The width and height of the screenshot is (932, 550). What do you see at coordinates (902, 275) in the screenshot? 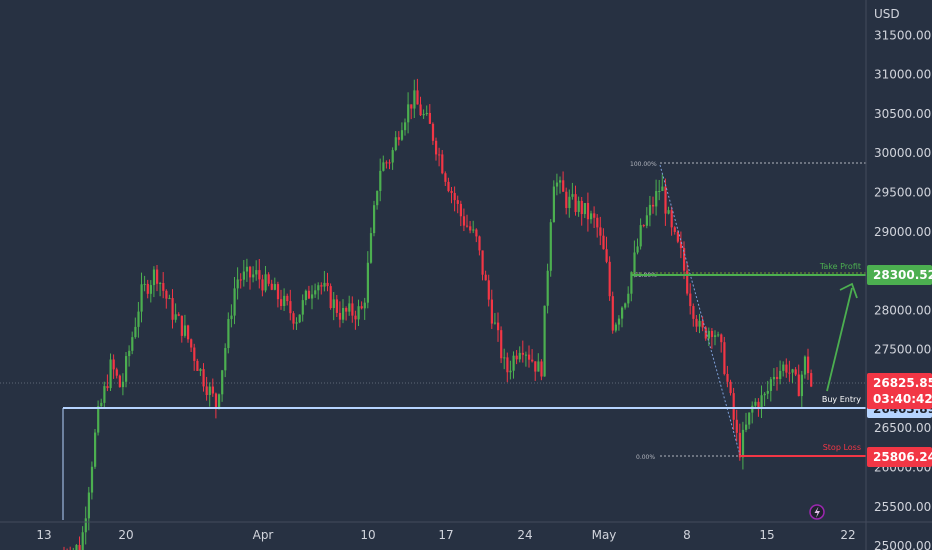
I see `take-profit-price: 28300.52` at bounding box center [902, 275].